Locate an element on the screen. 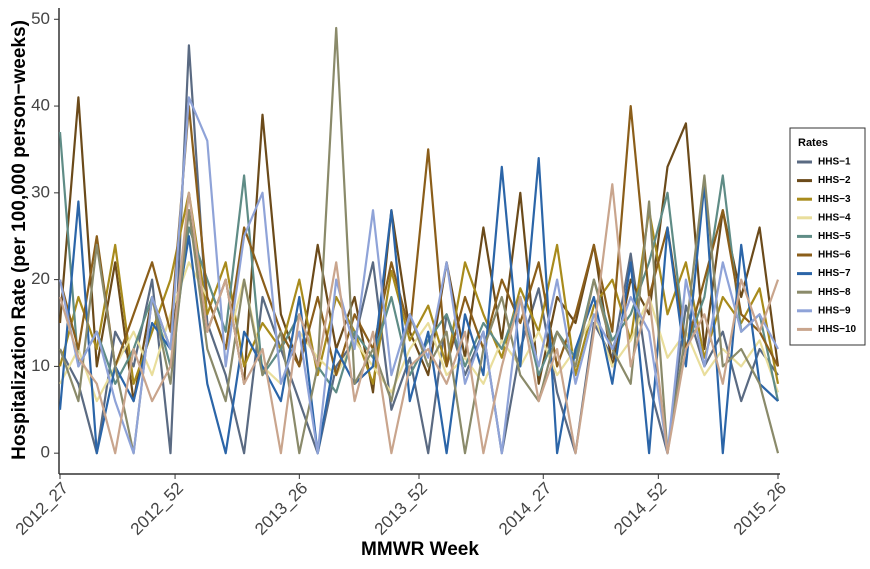 This screenshot has width=870, height=569. legend-label: HHS−3 is located at coordinates (834, 199).